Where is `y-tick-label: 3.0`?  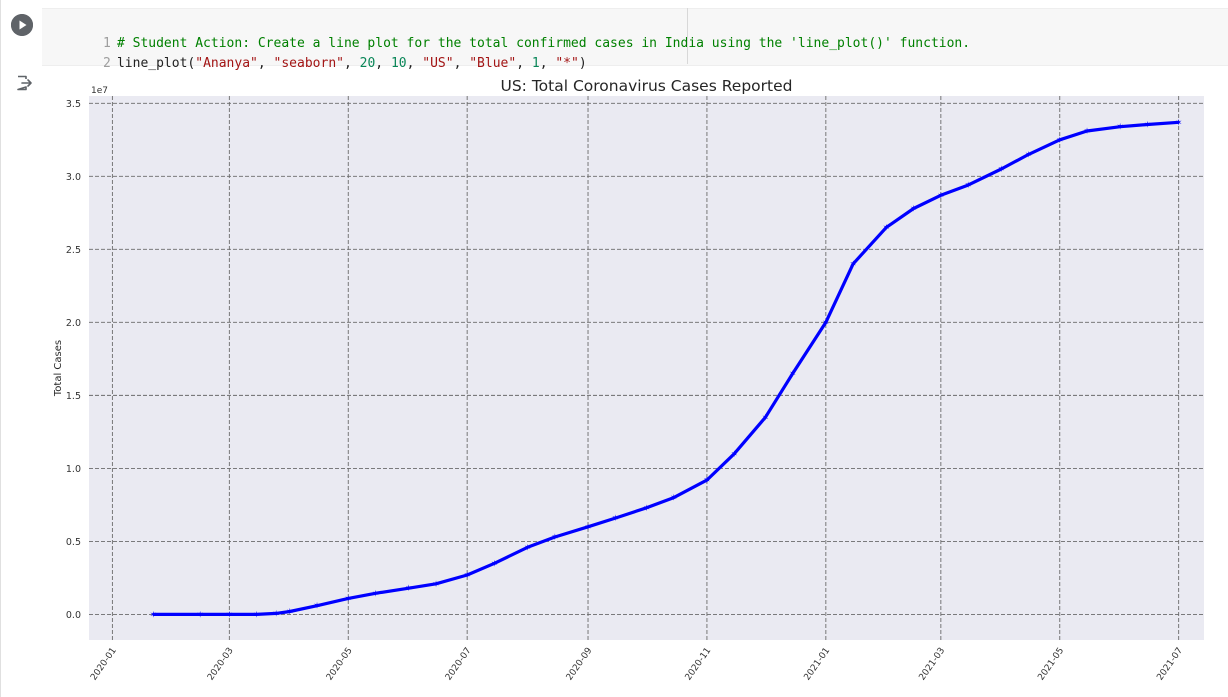 y-tick-label: 3.0 is located at coordinates (73, 177).